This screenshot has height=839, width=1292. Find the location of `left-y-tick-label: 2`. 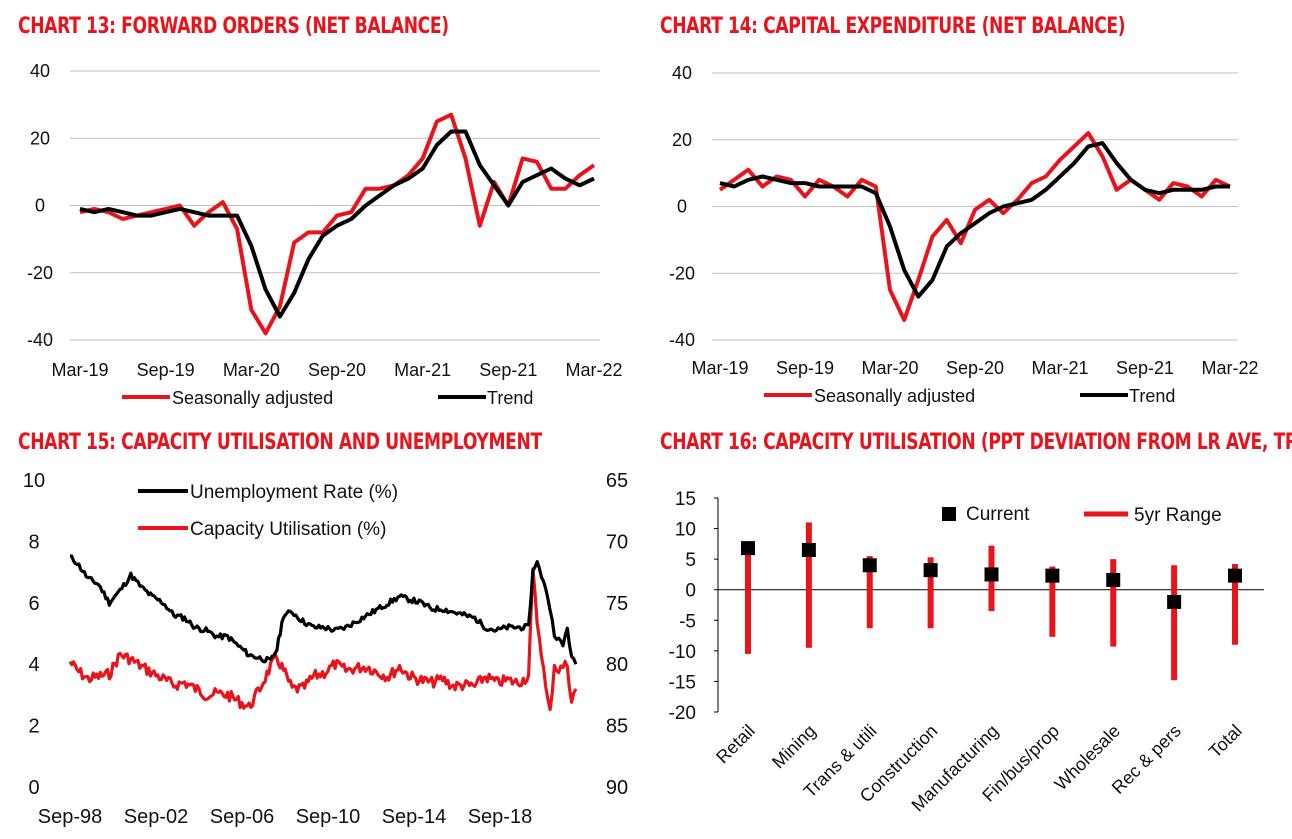

left-y-tick-label: 2 is located at coordinates (33, 727).